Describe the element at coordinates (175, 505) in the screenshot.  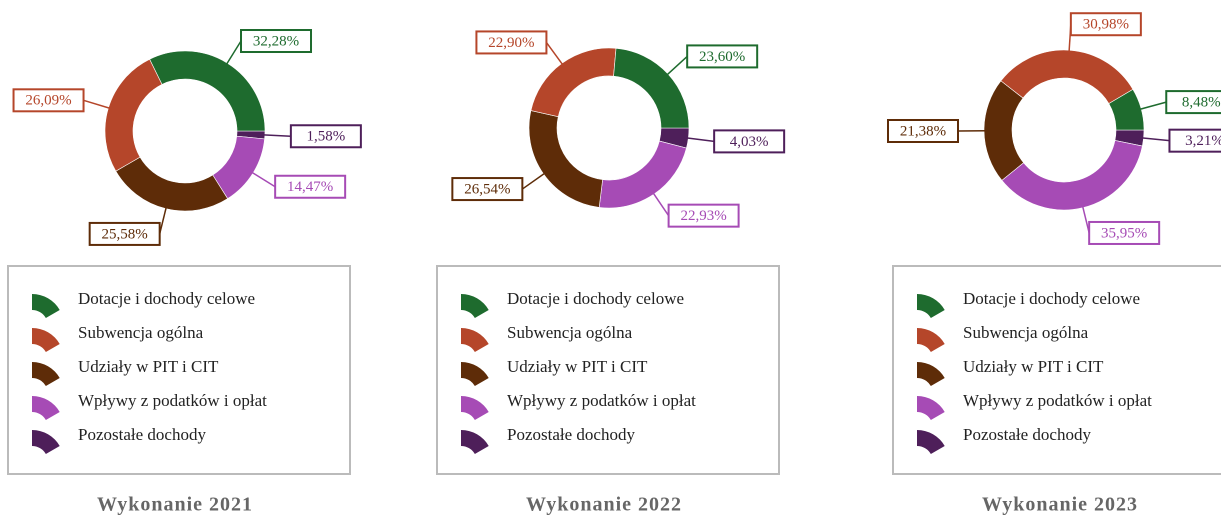
I see `chart-title: Wykonanie 2021` at that location.